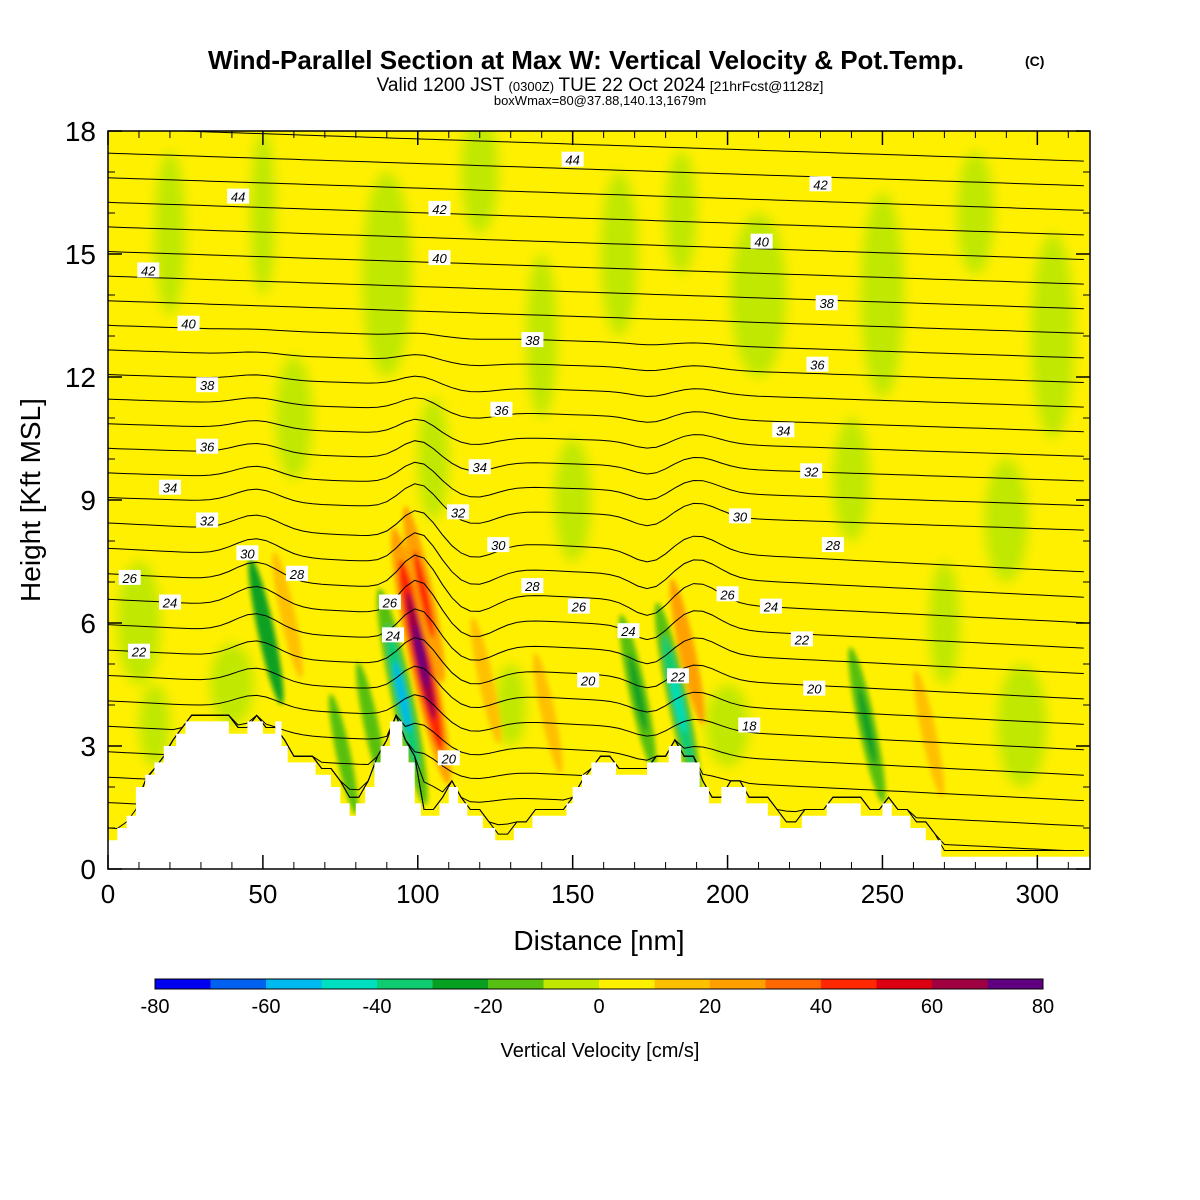  I want to click on valid-date: TUE 22 Oct 2024, so click(632, 85).